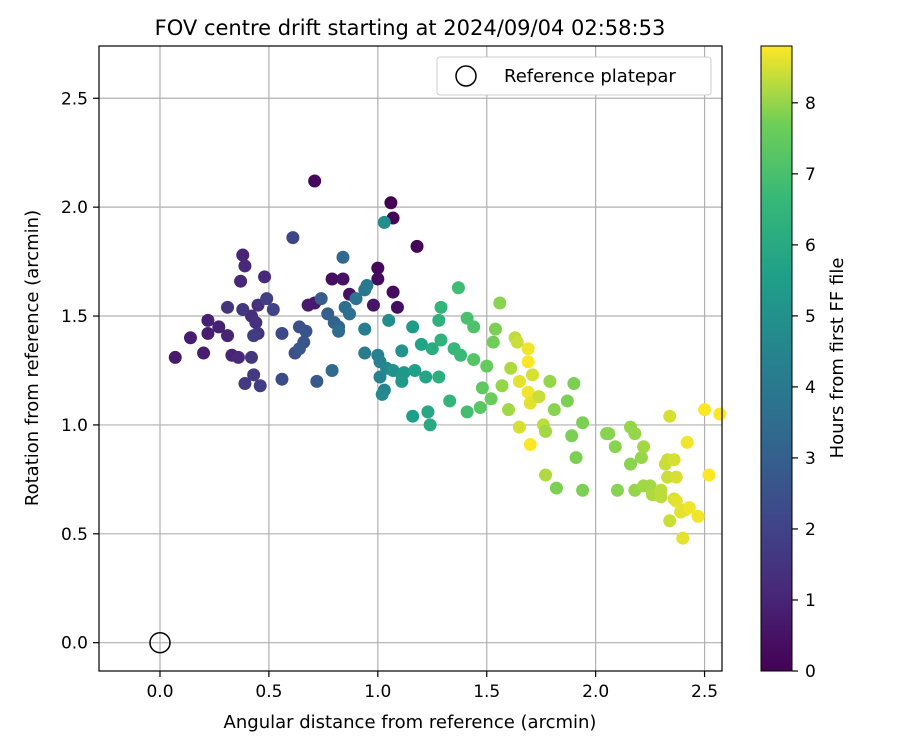 The image size is (900, 754). What do you see at coordinates (776, 358) in the screenshot?
I see `colorbar-gradient` at bounding box center [776, 358].